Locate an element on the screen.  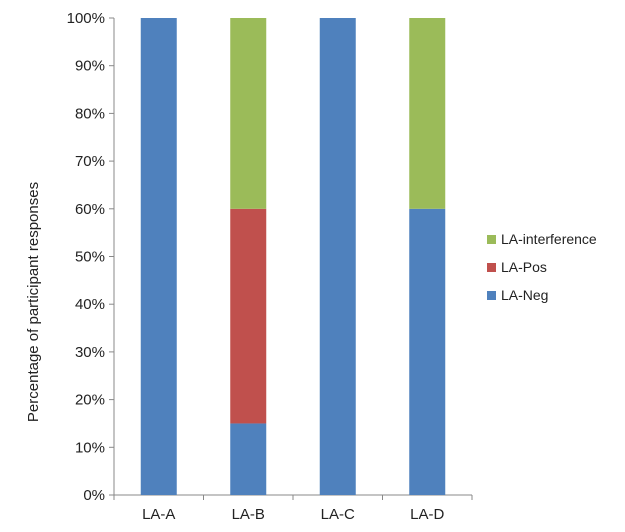
y-tick-label: 50% is located at coordinates (90, 257).